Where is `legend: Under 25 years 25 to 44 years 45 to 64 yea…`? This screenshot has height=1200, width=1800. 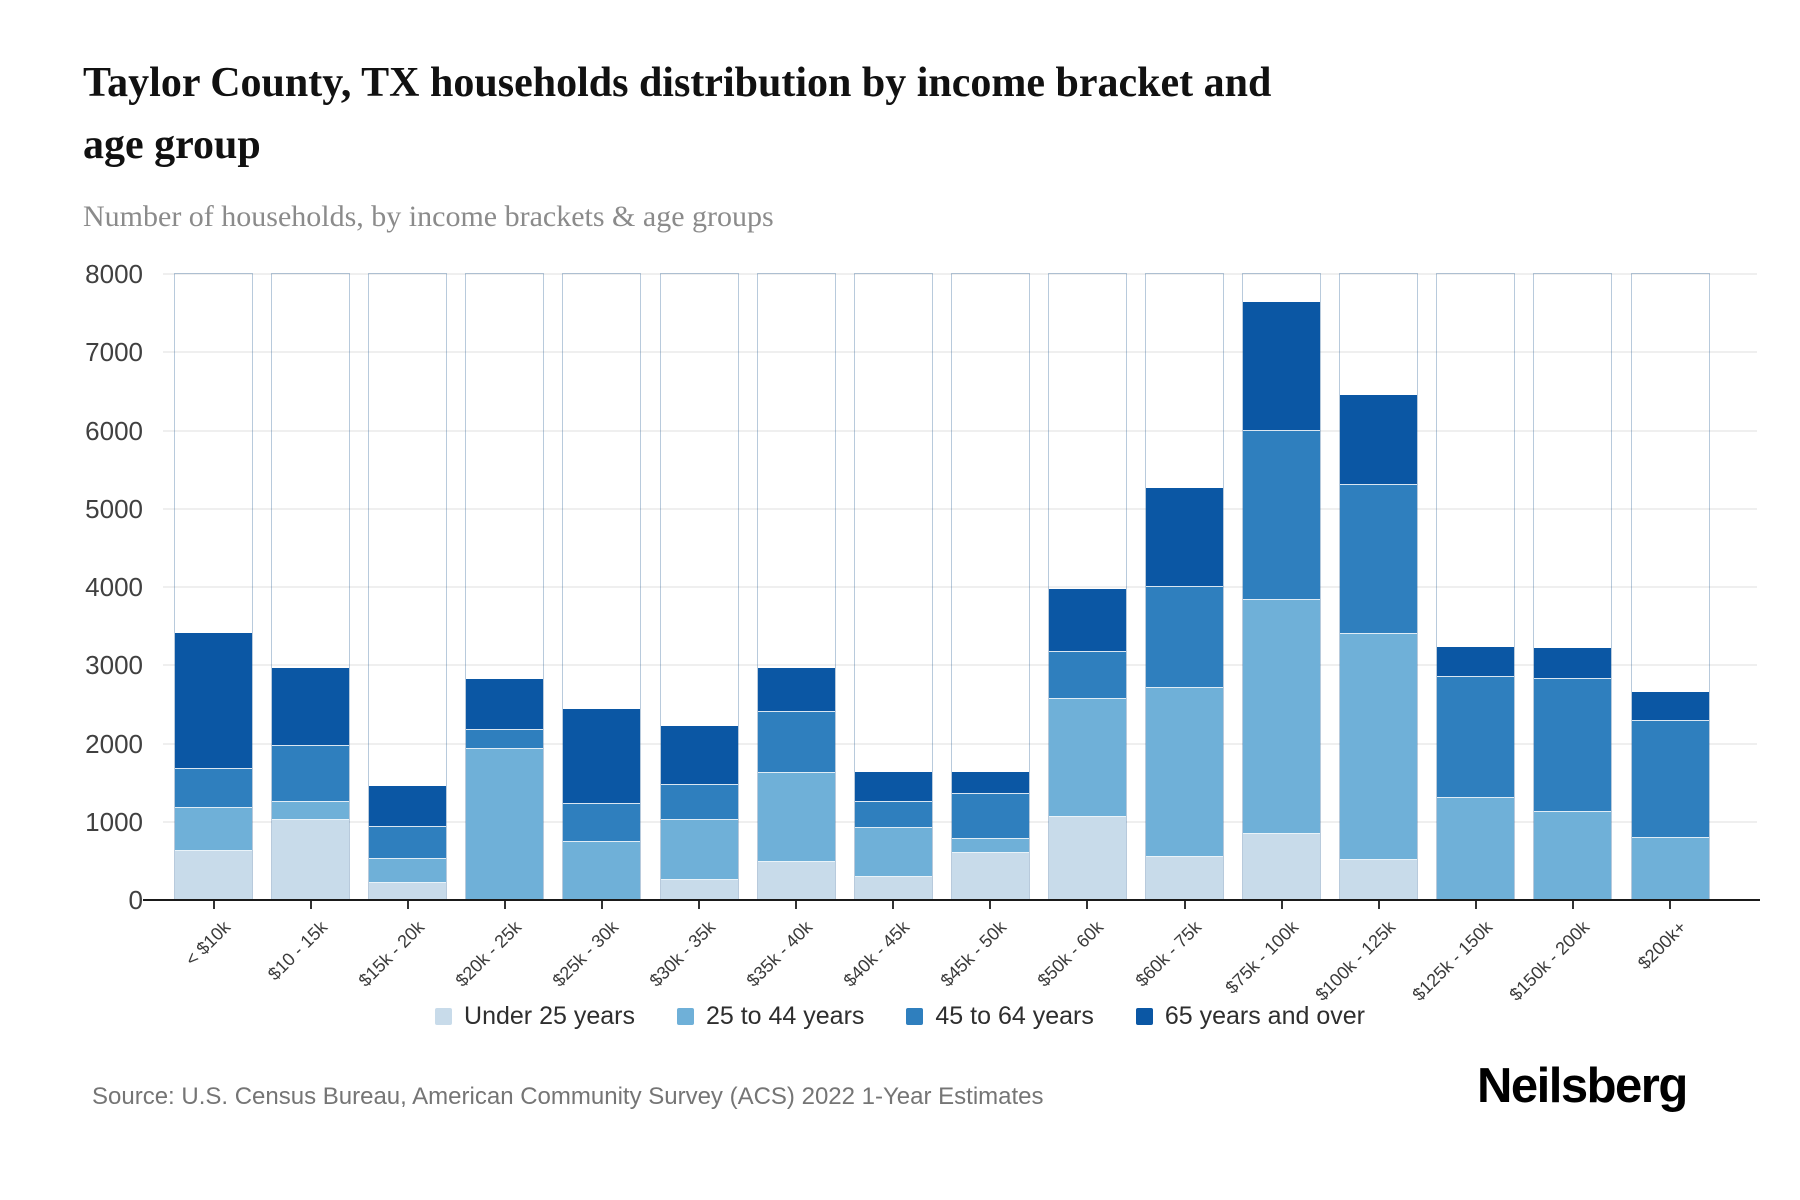
legend: Under 25 years 25 to 44 years 45 to 64 yea… is located at coordinates (900, 1016).